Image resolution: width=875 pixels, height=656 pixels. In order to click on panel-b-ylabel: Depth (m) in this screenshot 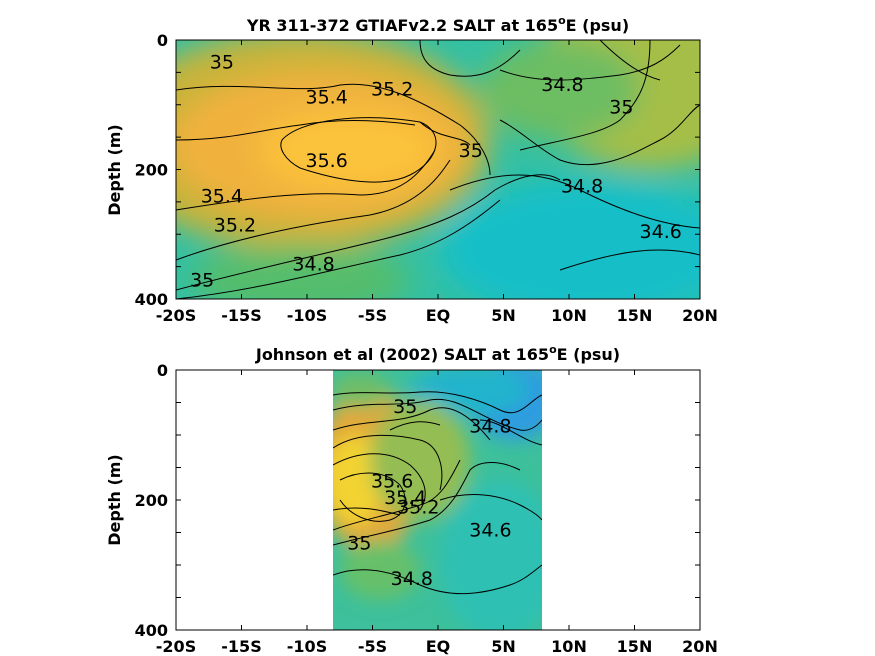, I will do `click(114, 500)`.